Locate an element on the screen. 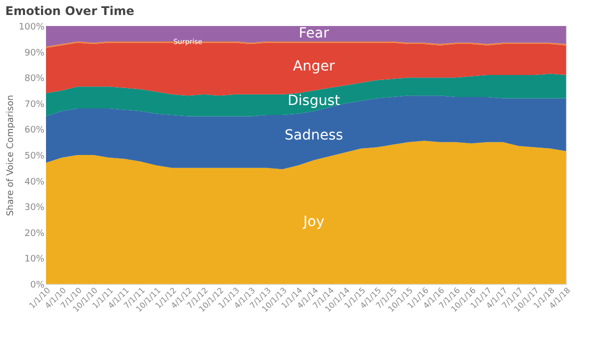  y-tick-label: 80% is located at coordinates (34, 79).